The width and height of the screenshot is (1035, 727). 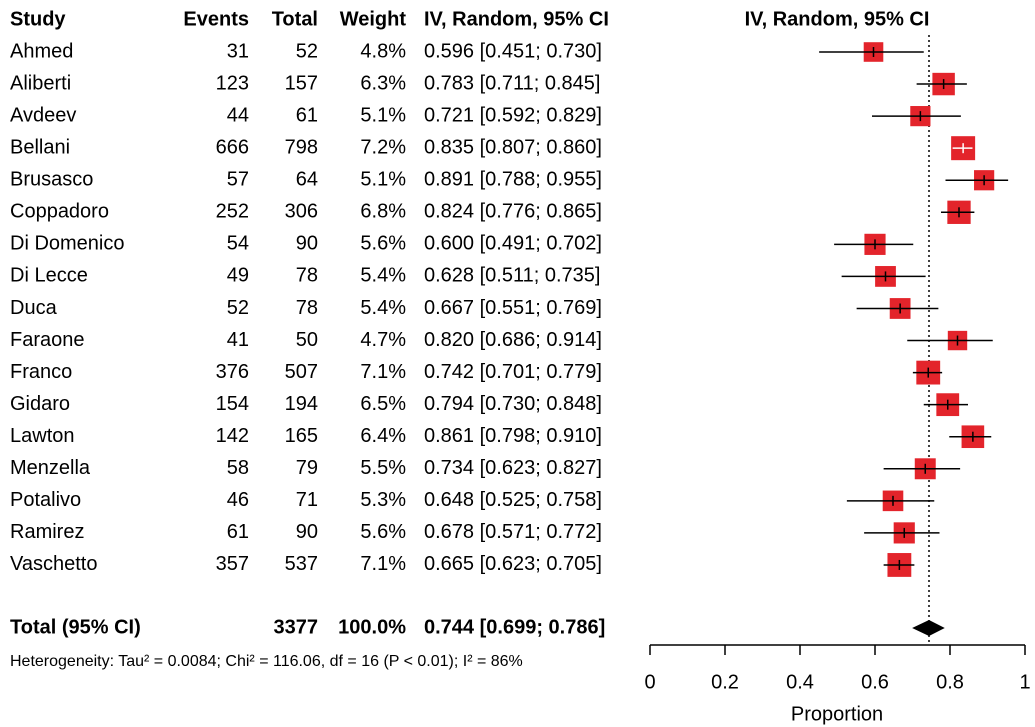 What do you see at coordinates (513, 180) in the screenshot?
I see `ci: 0.891 [0.788; 0.955]` at bounding box center [513, 180].